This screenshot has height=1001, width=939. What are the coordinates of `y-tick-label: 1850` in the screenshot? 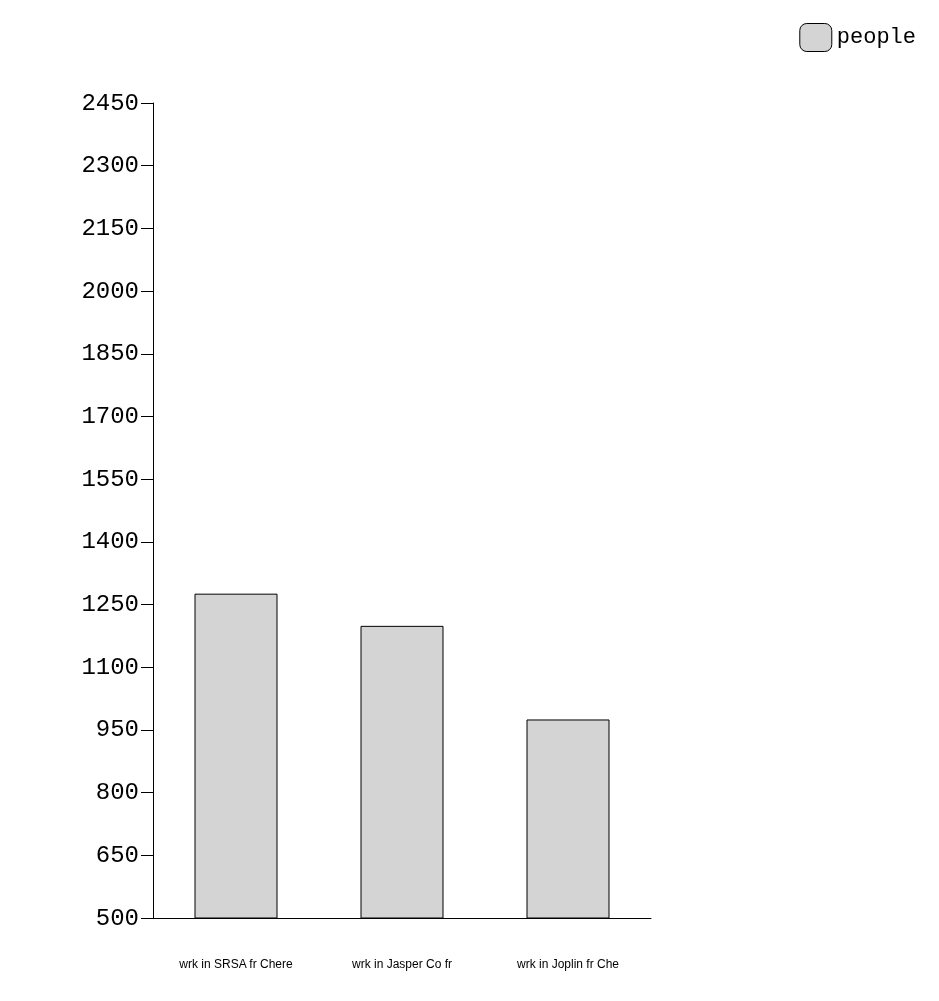 It's located at (110, 354).